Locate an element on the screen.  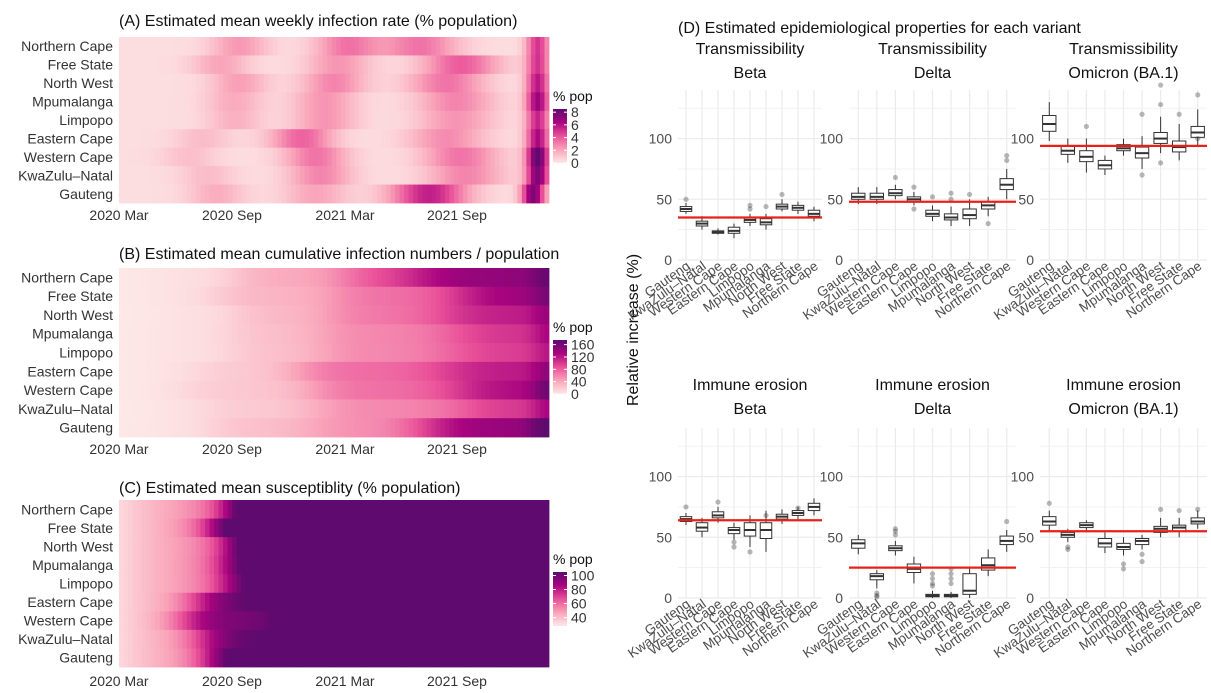
heatmap-x-tick: 2021 Mar is located at coordinates (344, 449).